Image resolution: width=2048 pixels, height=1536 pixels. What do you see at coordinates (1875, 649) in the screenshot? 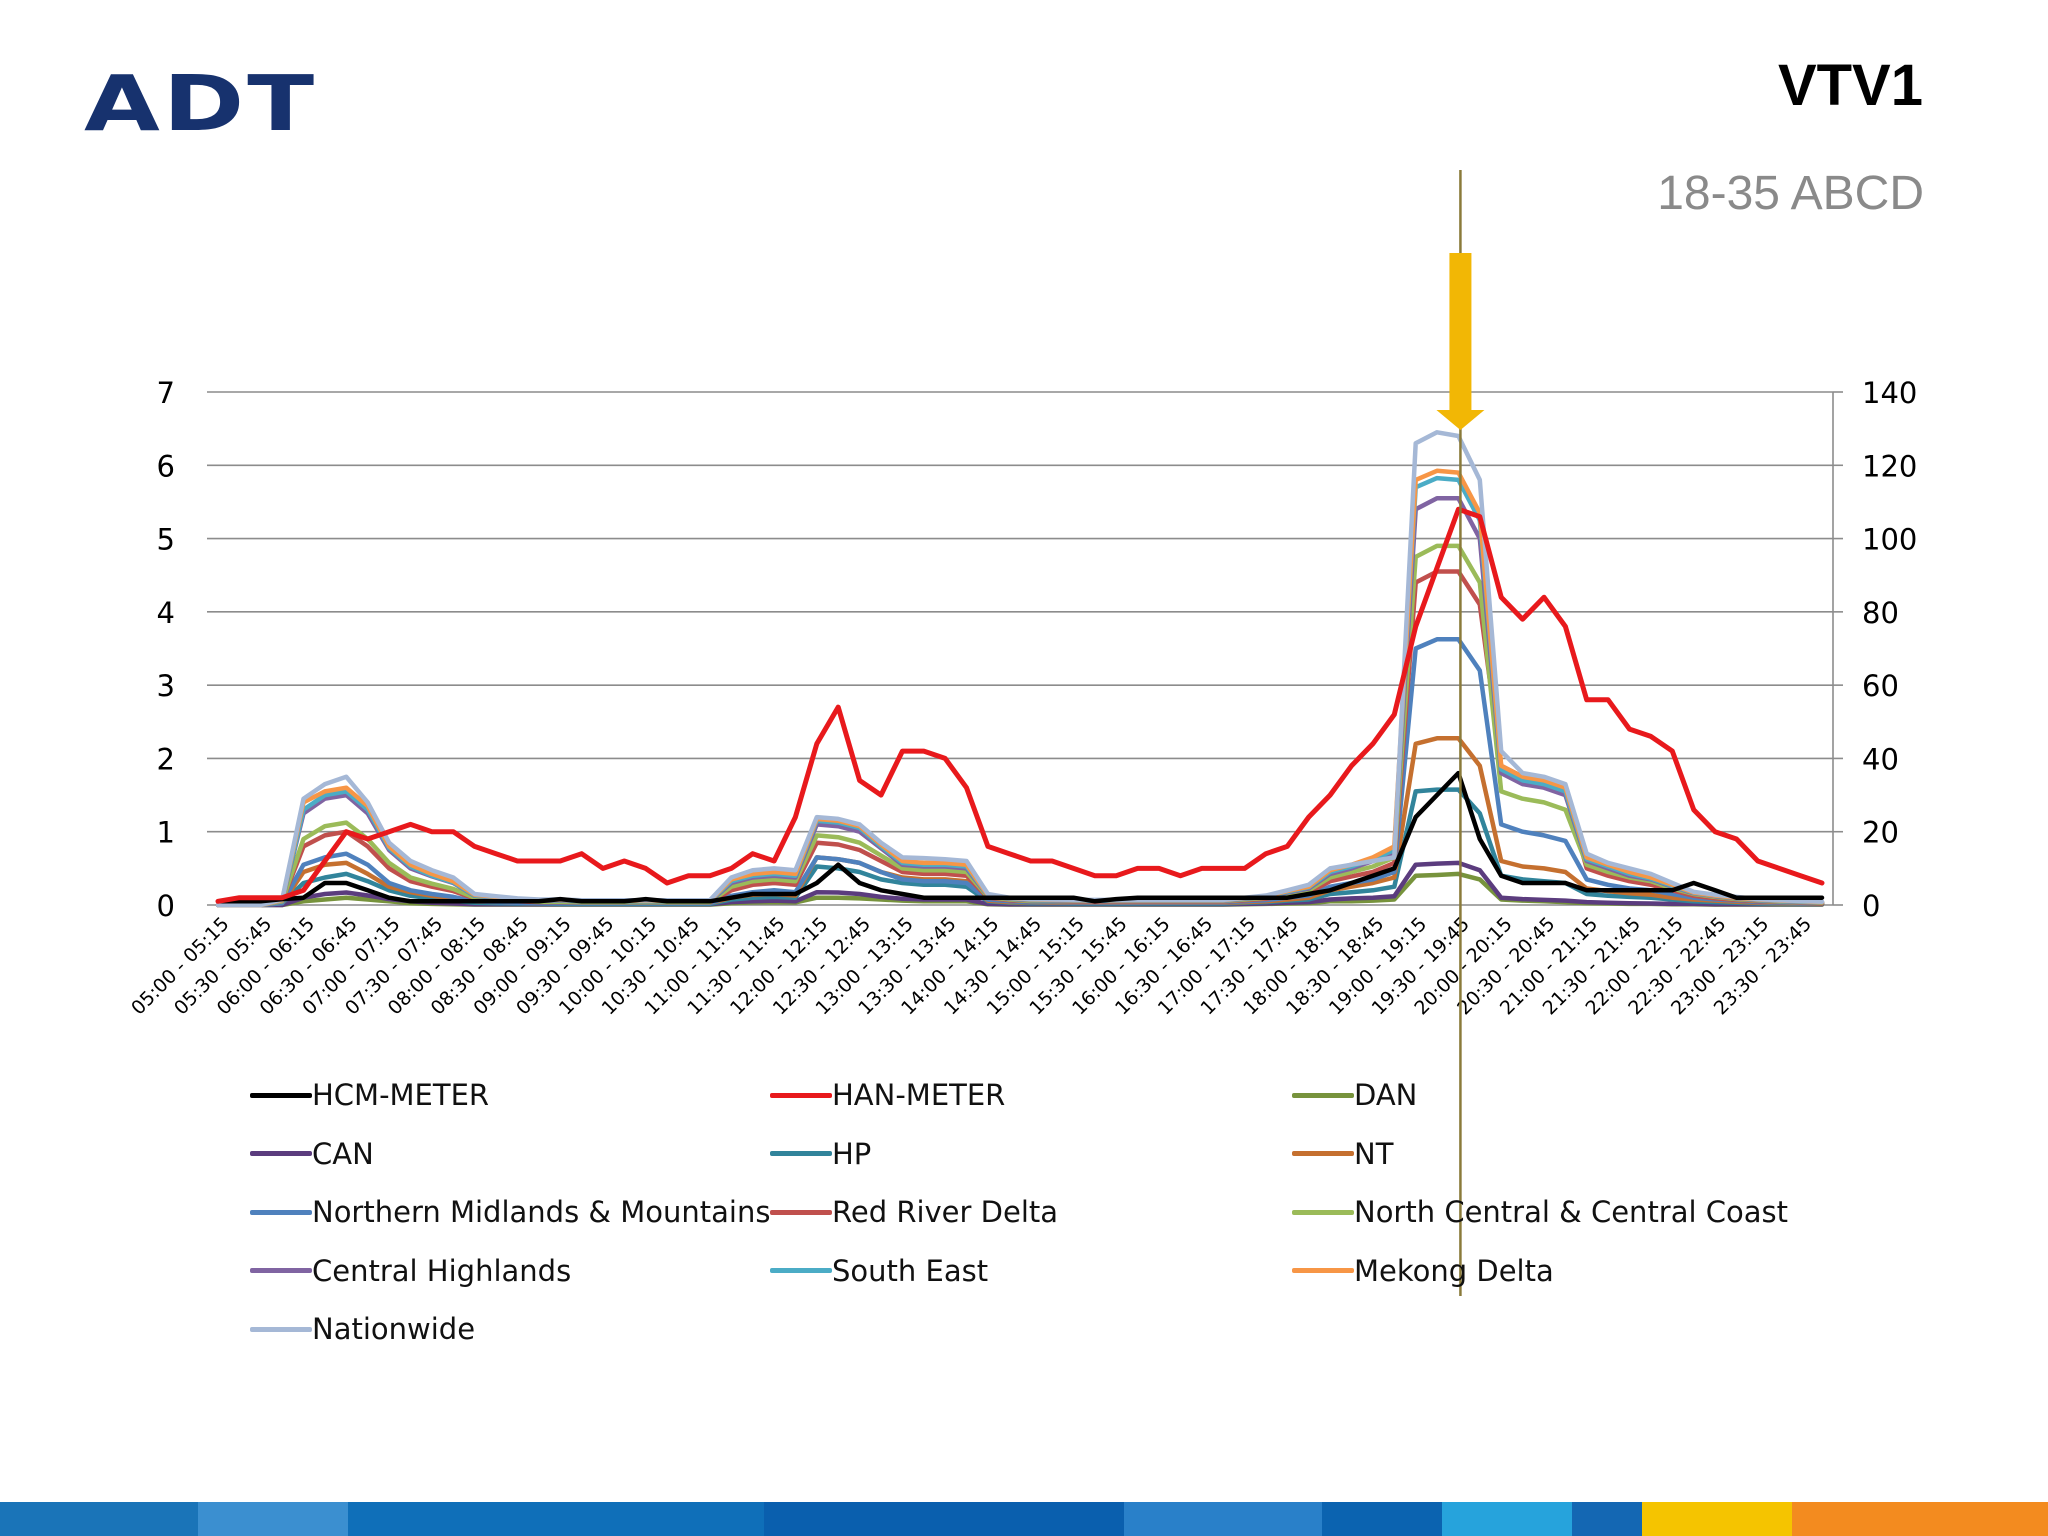
I see `right-axis-ticks: 0 20 40 60 80 100 120 140` at bounding box center [1875, 649].